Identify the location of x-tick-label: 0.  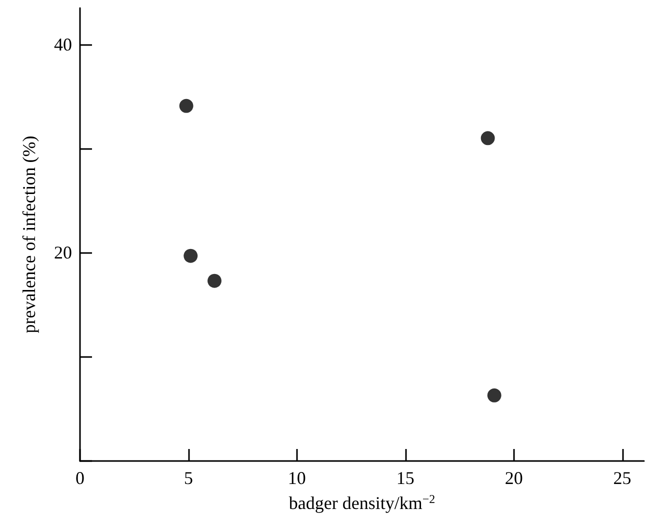
(80, 478).